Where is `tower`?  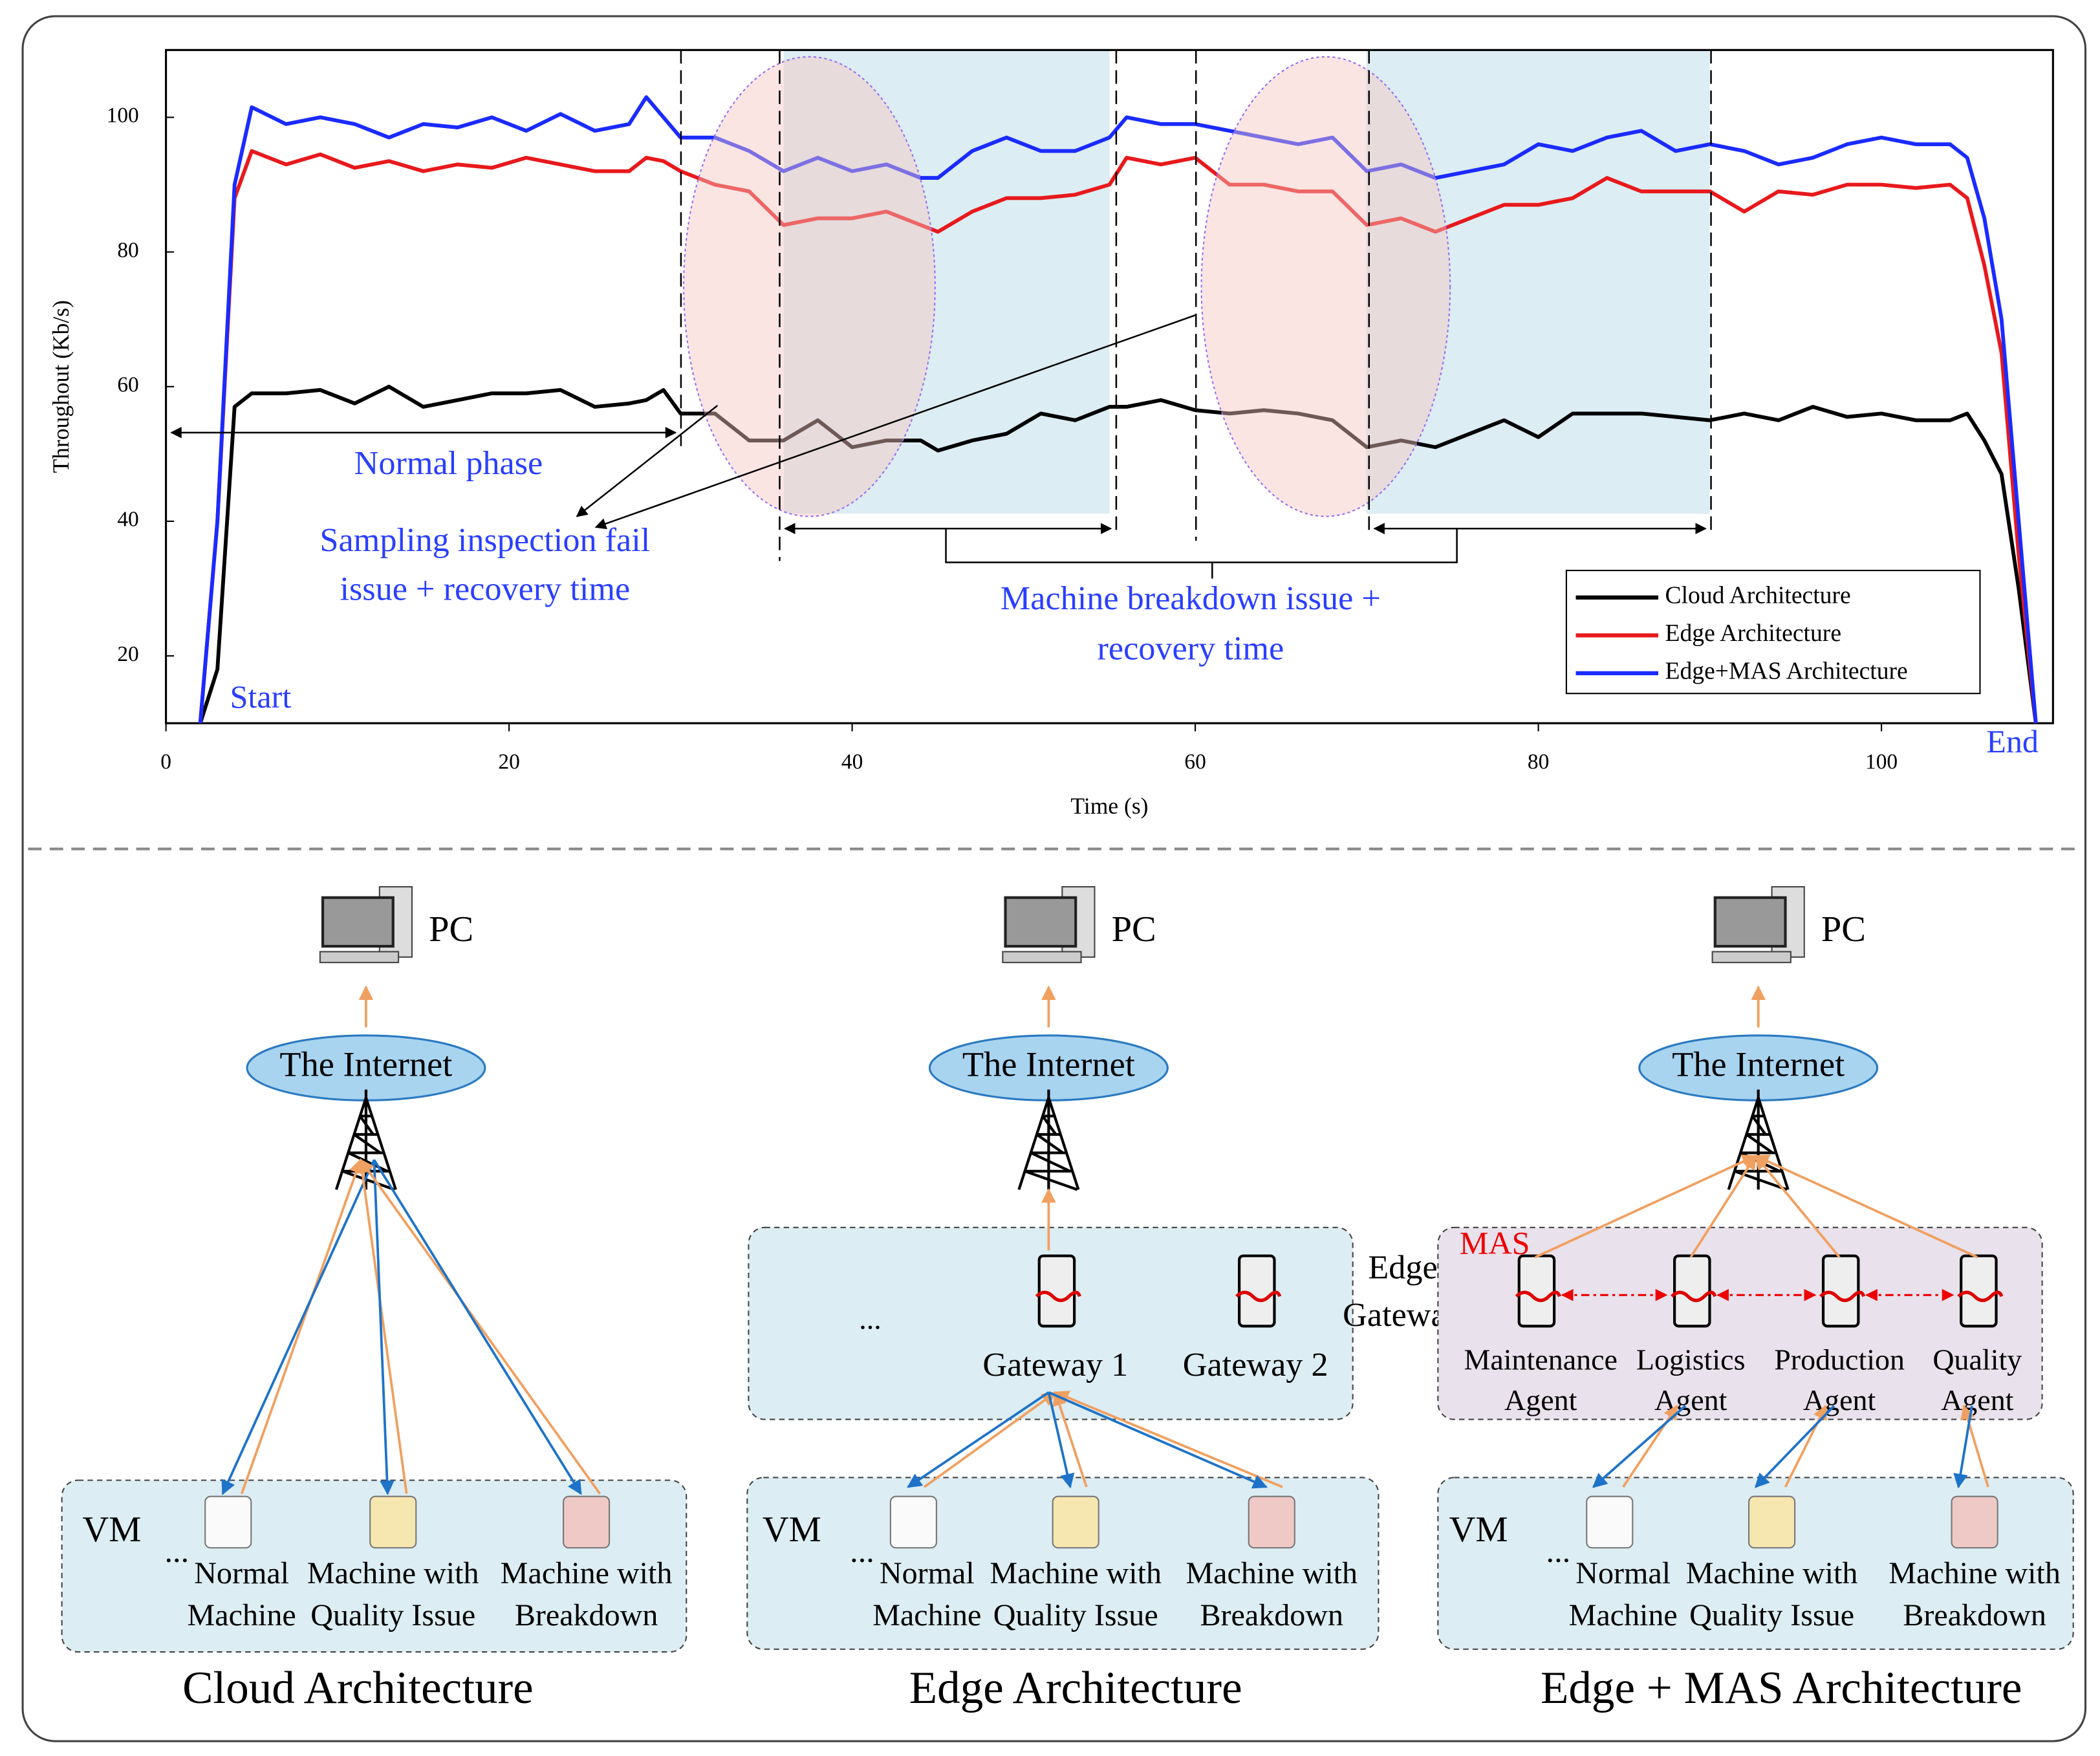 tower is located at coordinates (1758, 1139).